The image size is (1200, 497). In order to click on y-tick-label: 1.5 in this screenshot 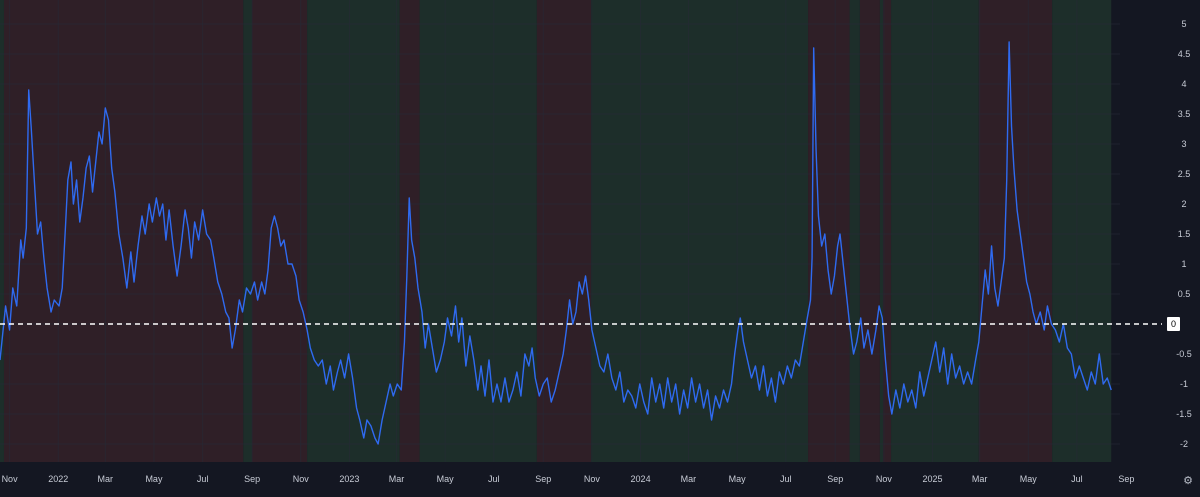, I will do `click(1184, 234)`.